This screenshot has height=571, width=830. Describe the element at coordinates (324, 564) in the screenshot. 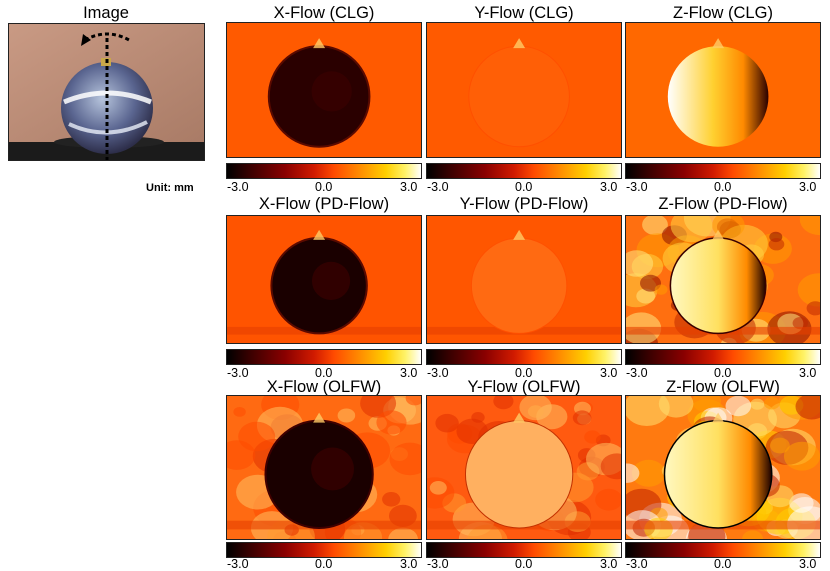

I see `x-flow-olfw-colorbar-mid-tick: 0.0` at that location.